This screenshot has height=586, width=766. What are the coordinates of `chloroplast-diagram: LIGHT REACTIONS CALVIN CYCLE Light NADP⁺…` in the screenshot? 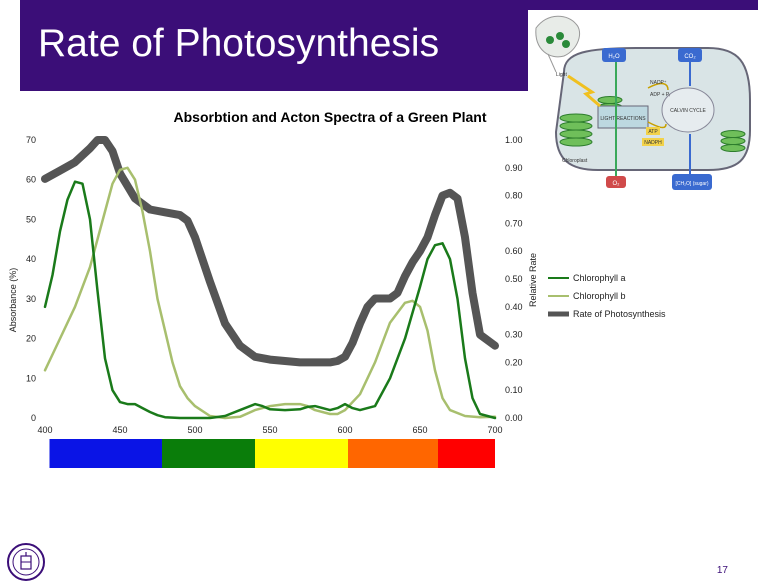 It's located at (643, 105).